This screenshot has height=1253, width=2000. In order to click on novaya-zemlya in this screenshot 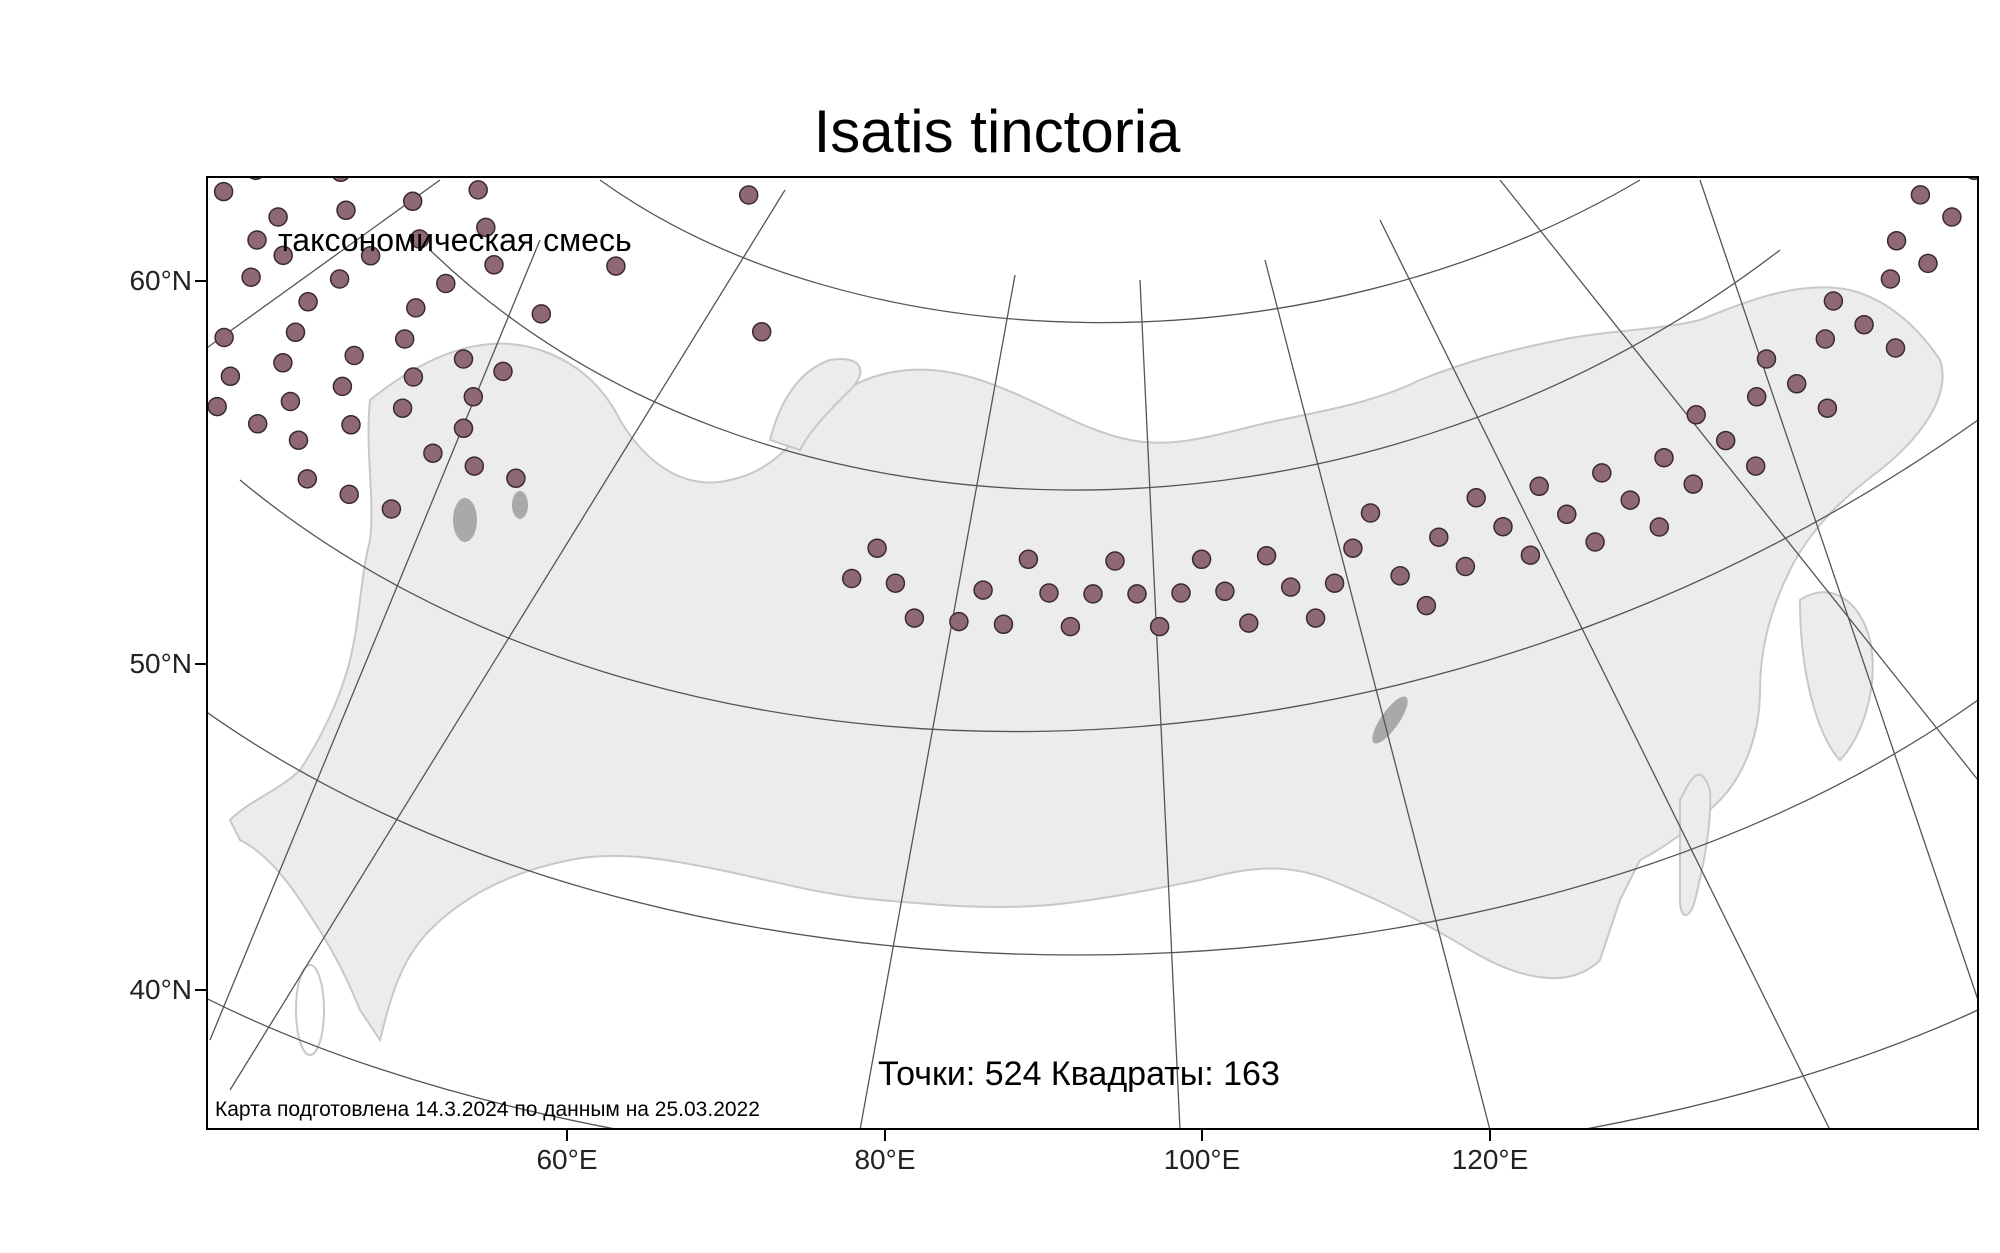, I will do `click(815, 405)`.